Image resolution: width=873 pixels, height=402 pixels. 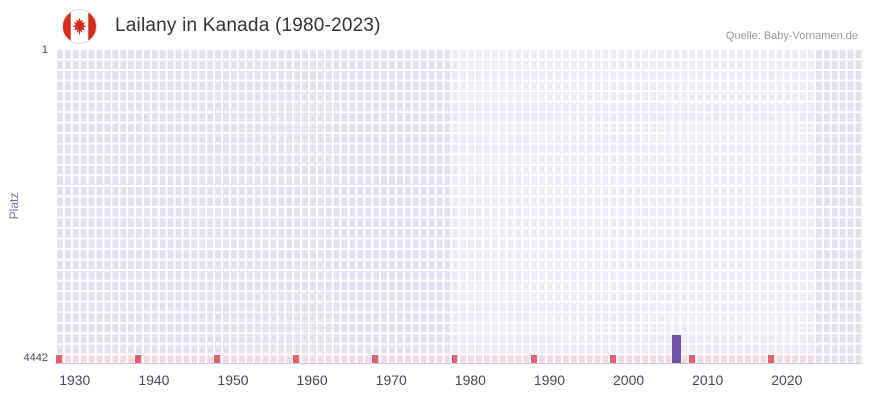 What do you see at coordinates (435, 359) in the screenshot?
I see `bottom-strip` at bounding box center [435, 359].